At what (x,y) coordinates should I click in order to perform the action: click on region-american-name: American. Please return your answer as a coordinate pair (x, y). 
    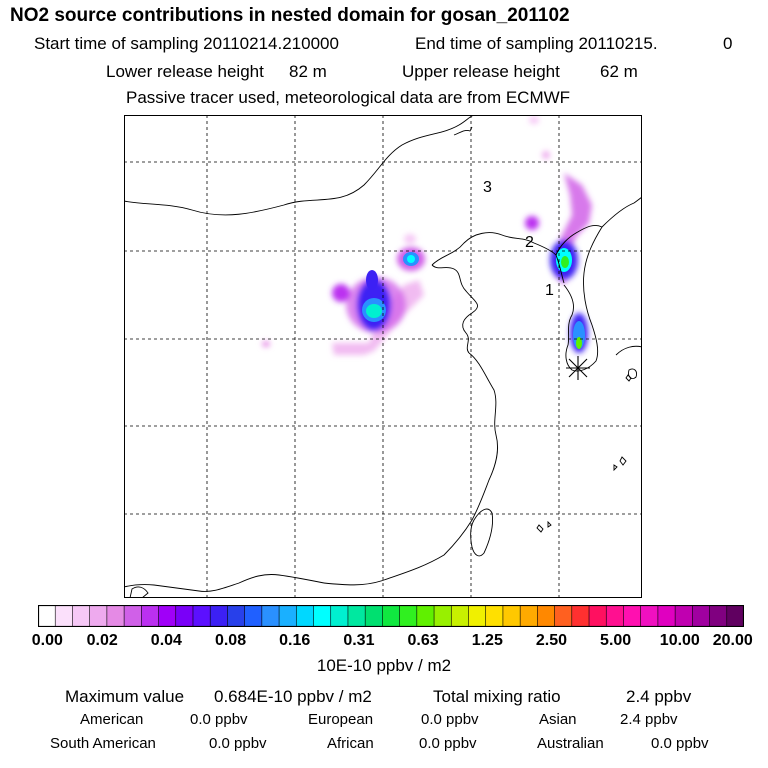
    Looking at the image, I should click on (112, 719).